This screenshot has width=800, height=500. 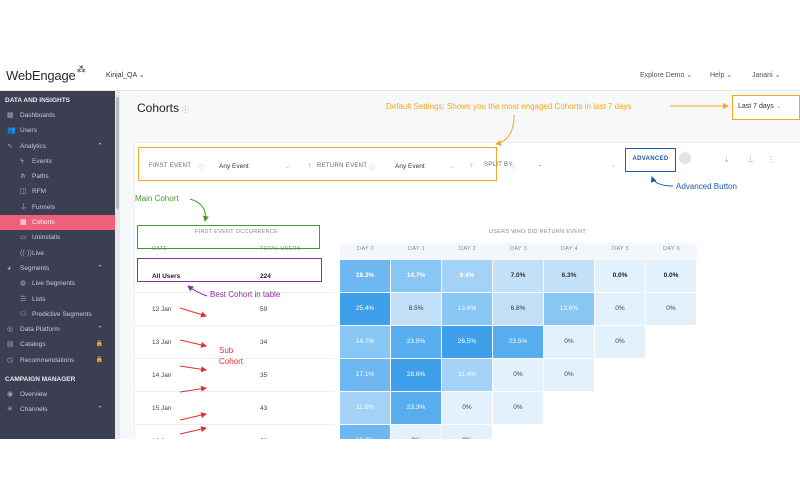 I want to click on rfm-icon: ◫, so click(x=23, y=192).